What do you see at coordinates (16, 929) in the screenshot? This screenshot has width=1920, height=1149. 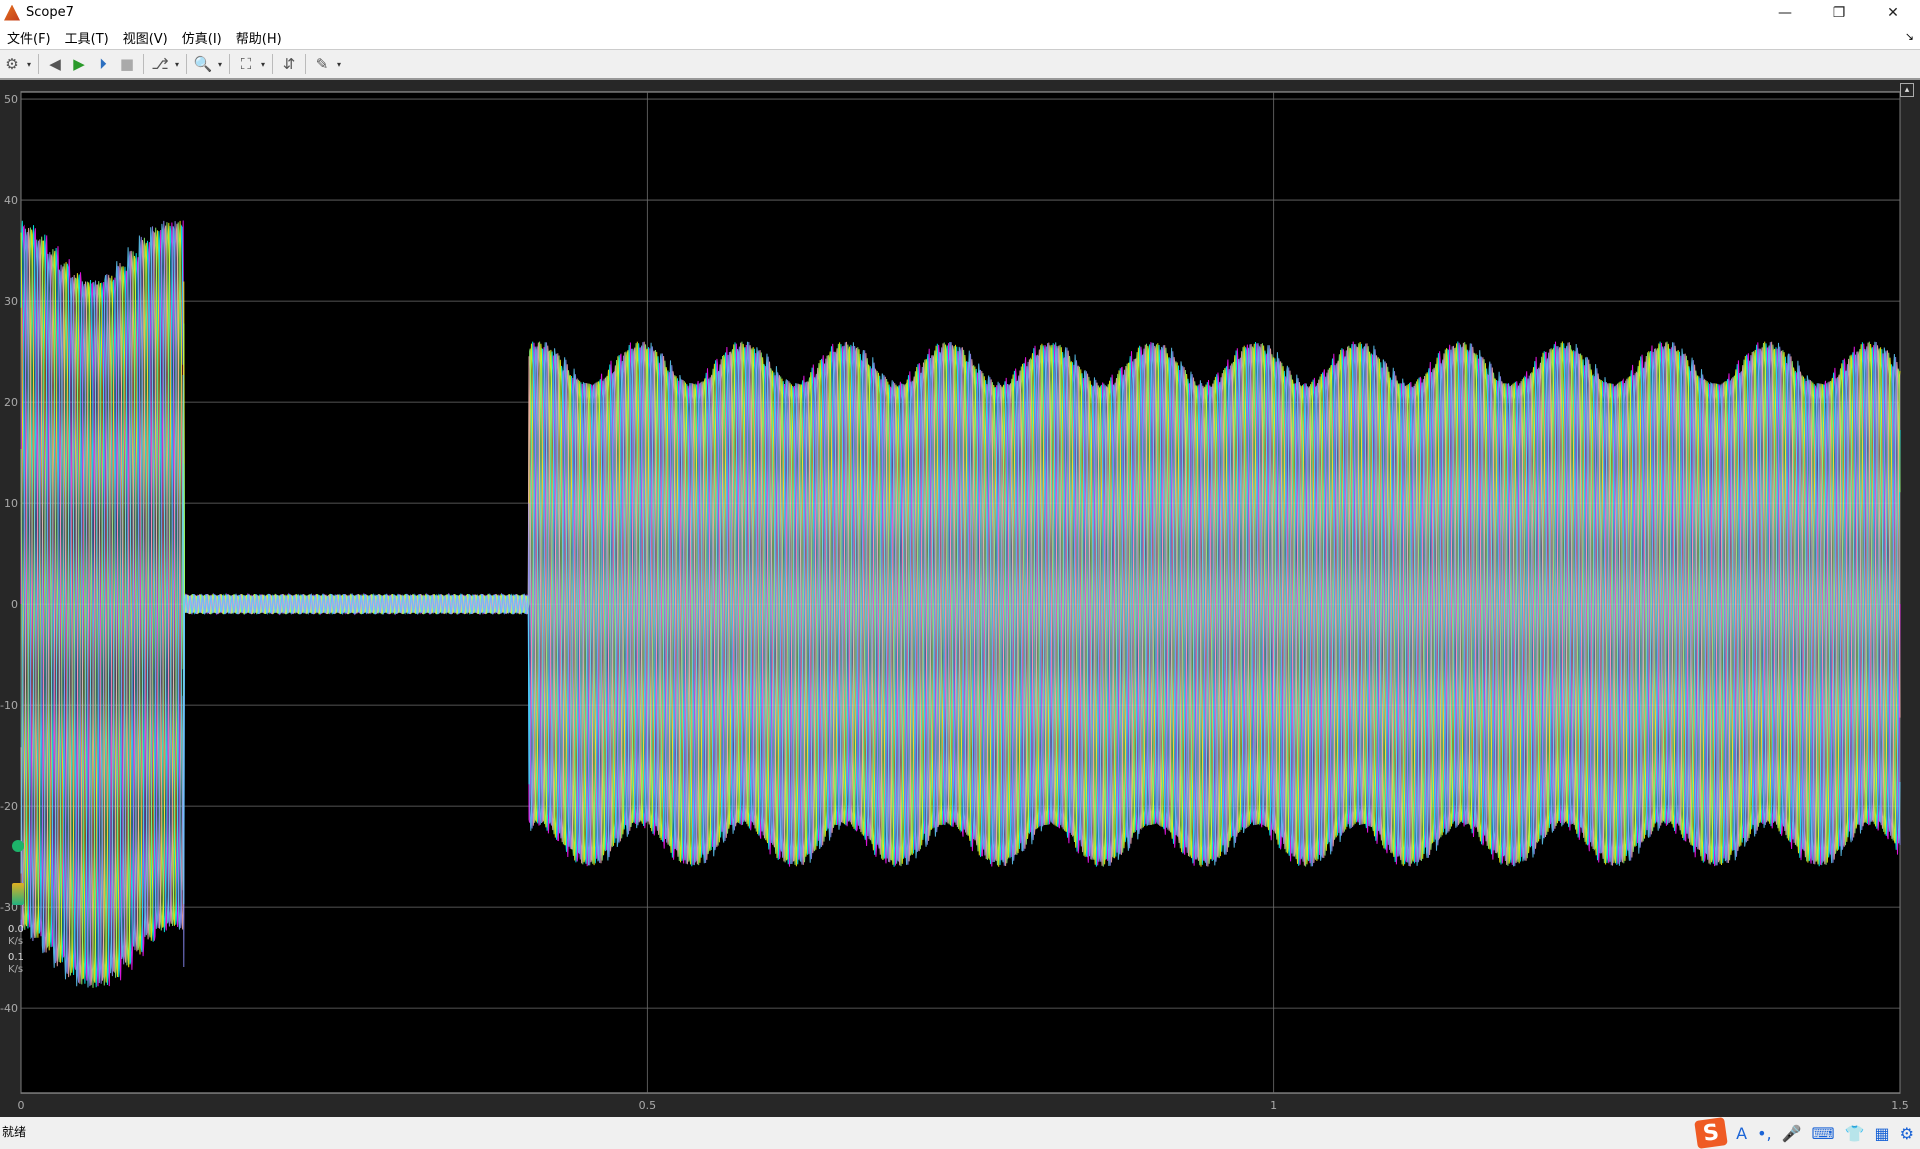 I see `upload-speed: 0.0` at bounding box center [16, 929].